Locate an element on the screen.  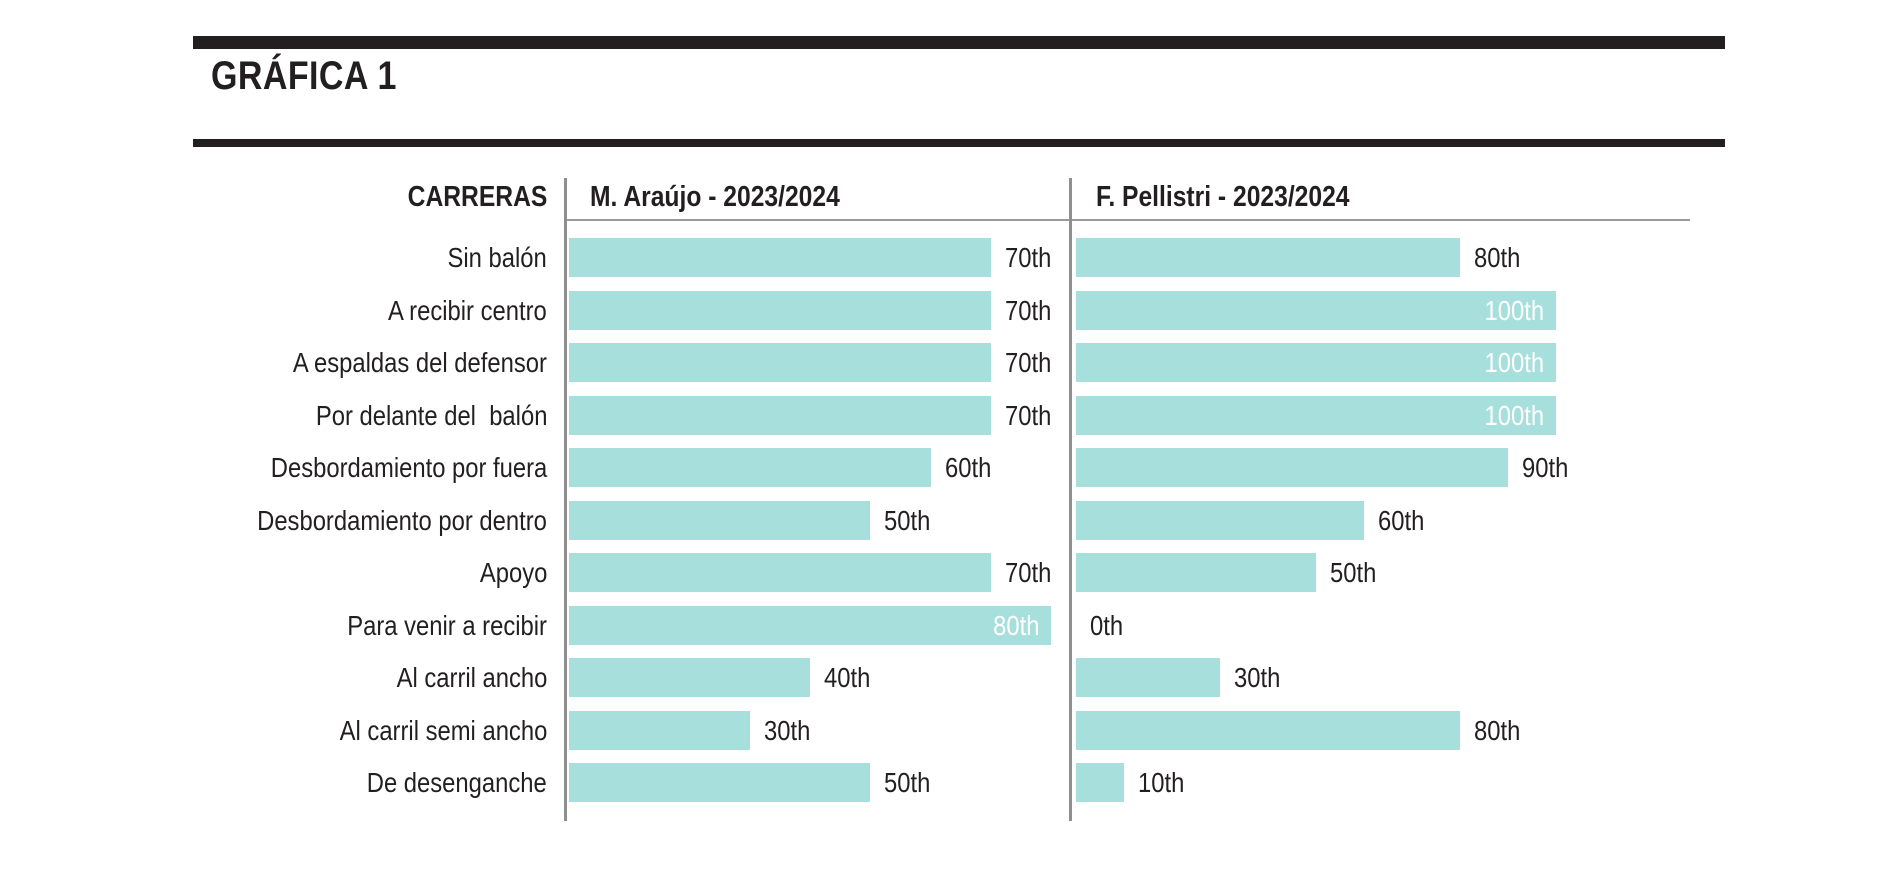
category-label: Al carril ancho is located at coordinates (353, 677).